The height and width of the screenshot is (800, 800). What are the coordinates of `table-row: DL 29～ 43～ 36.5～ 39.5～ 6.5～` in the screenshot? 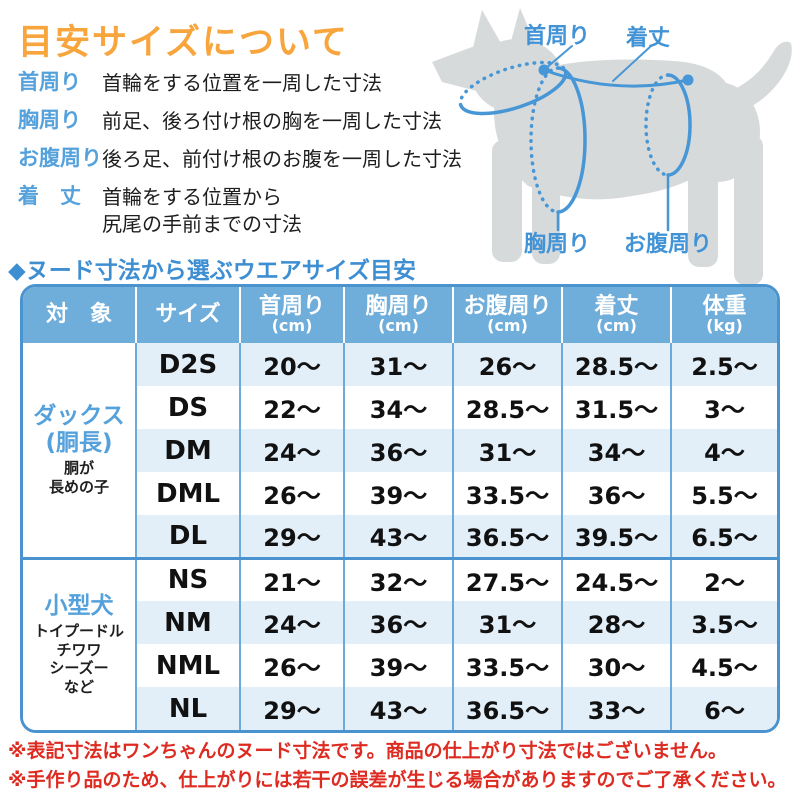 It's located at (400, 536).